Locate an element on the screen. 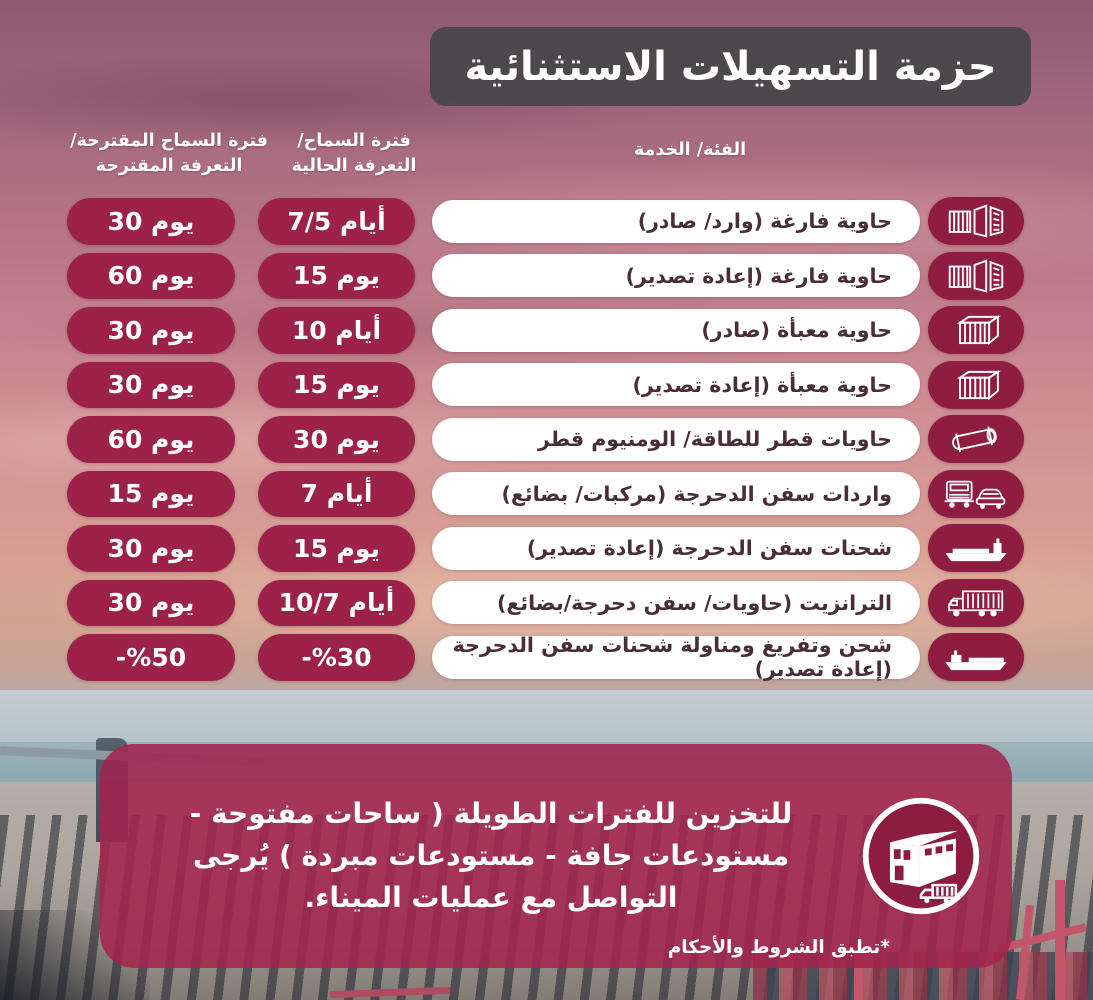 The width and height of the screenshot is (1093, 1000). column-header-current-period: فترة السماح/ التعرفة الحالية is located at coordinates (354, 154).